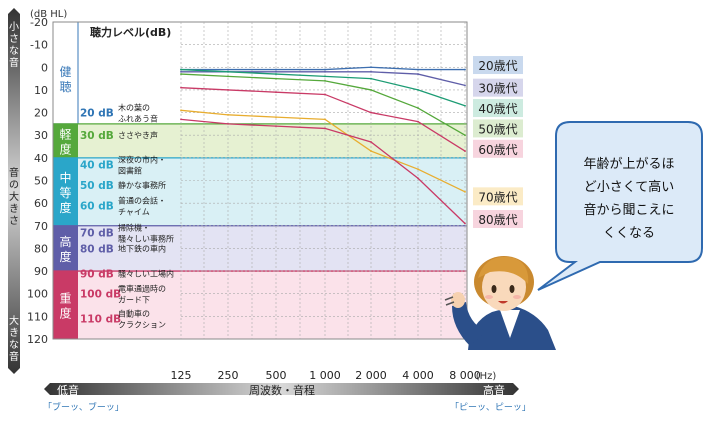 The height and width of the screenshot is (425, 710). I want to click on x-high-sound: 「ピーッ、ピーッ」, so click(490, 407).